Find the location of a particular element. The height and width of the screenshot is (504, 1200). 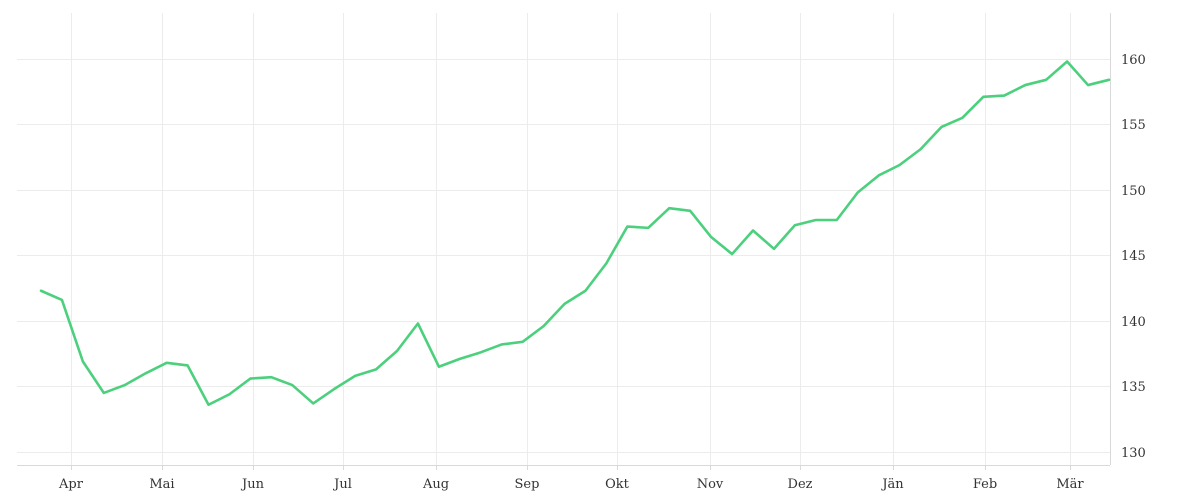

x-tick-label-4: Aug is located at coordinates (435, 484).